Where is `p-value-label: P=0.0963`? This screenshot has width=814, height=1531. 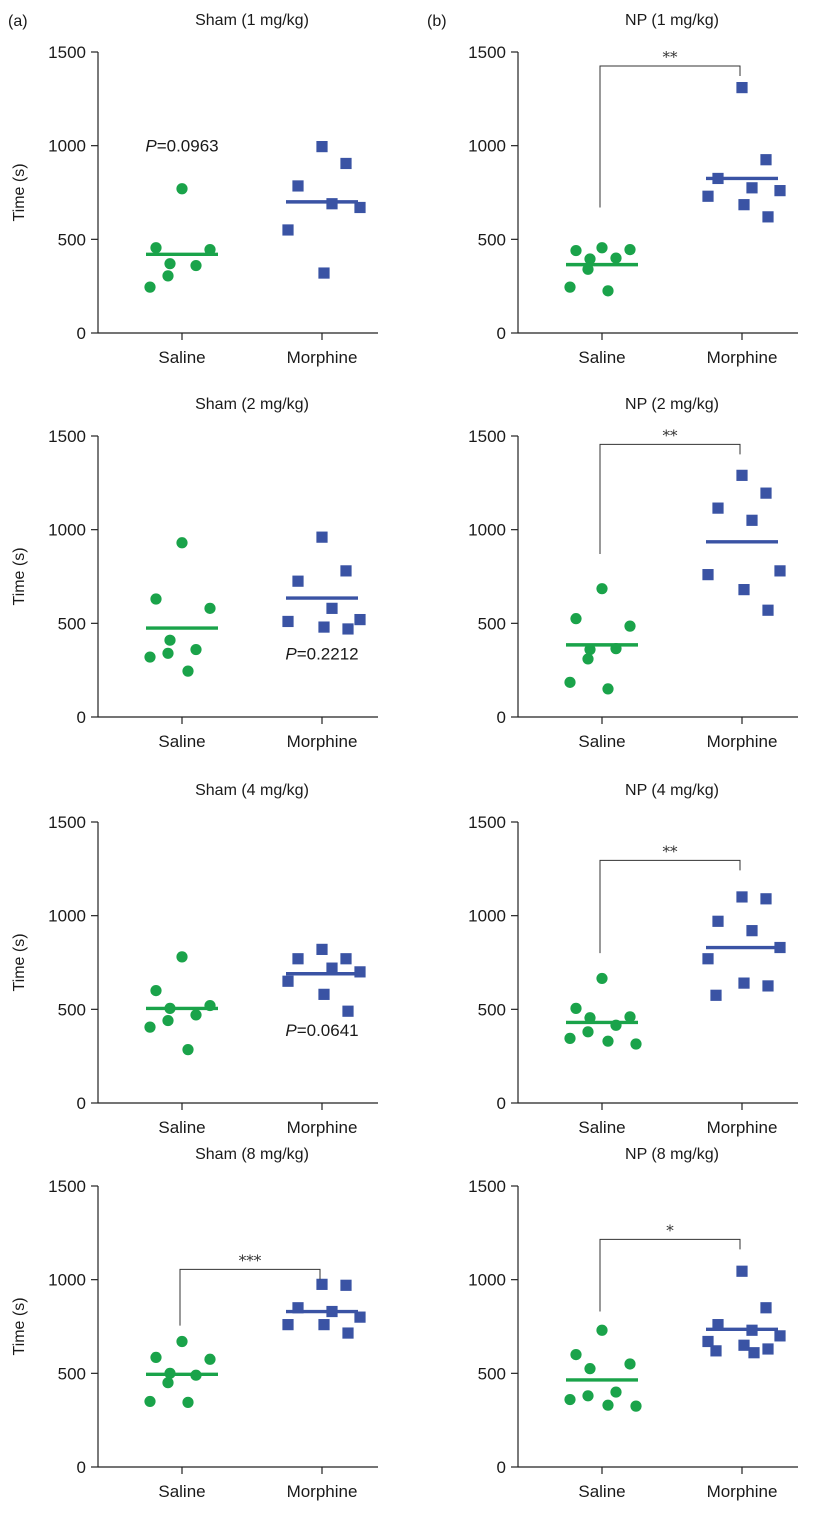
p-value-label: P=0.0963 is located at coordinates (181, 146).